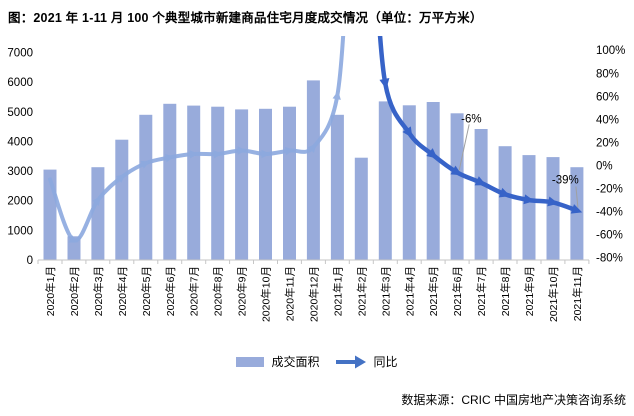 Image resolution: width=634 pixels, height=416 pixels. Describe the element at coordinates (20, 54) in the screenshot. I see `left-axis-tick-label: 7000` at that location.